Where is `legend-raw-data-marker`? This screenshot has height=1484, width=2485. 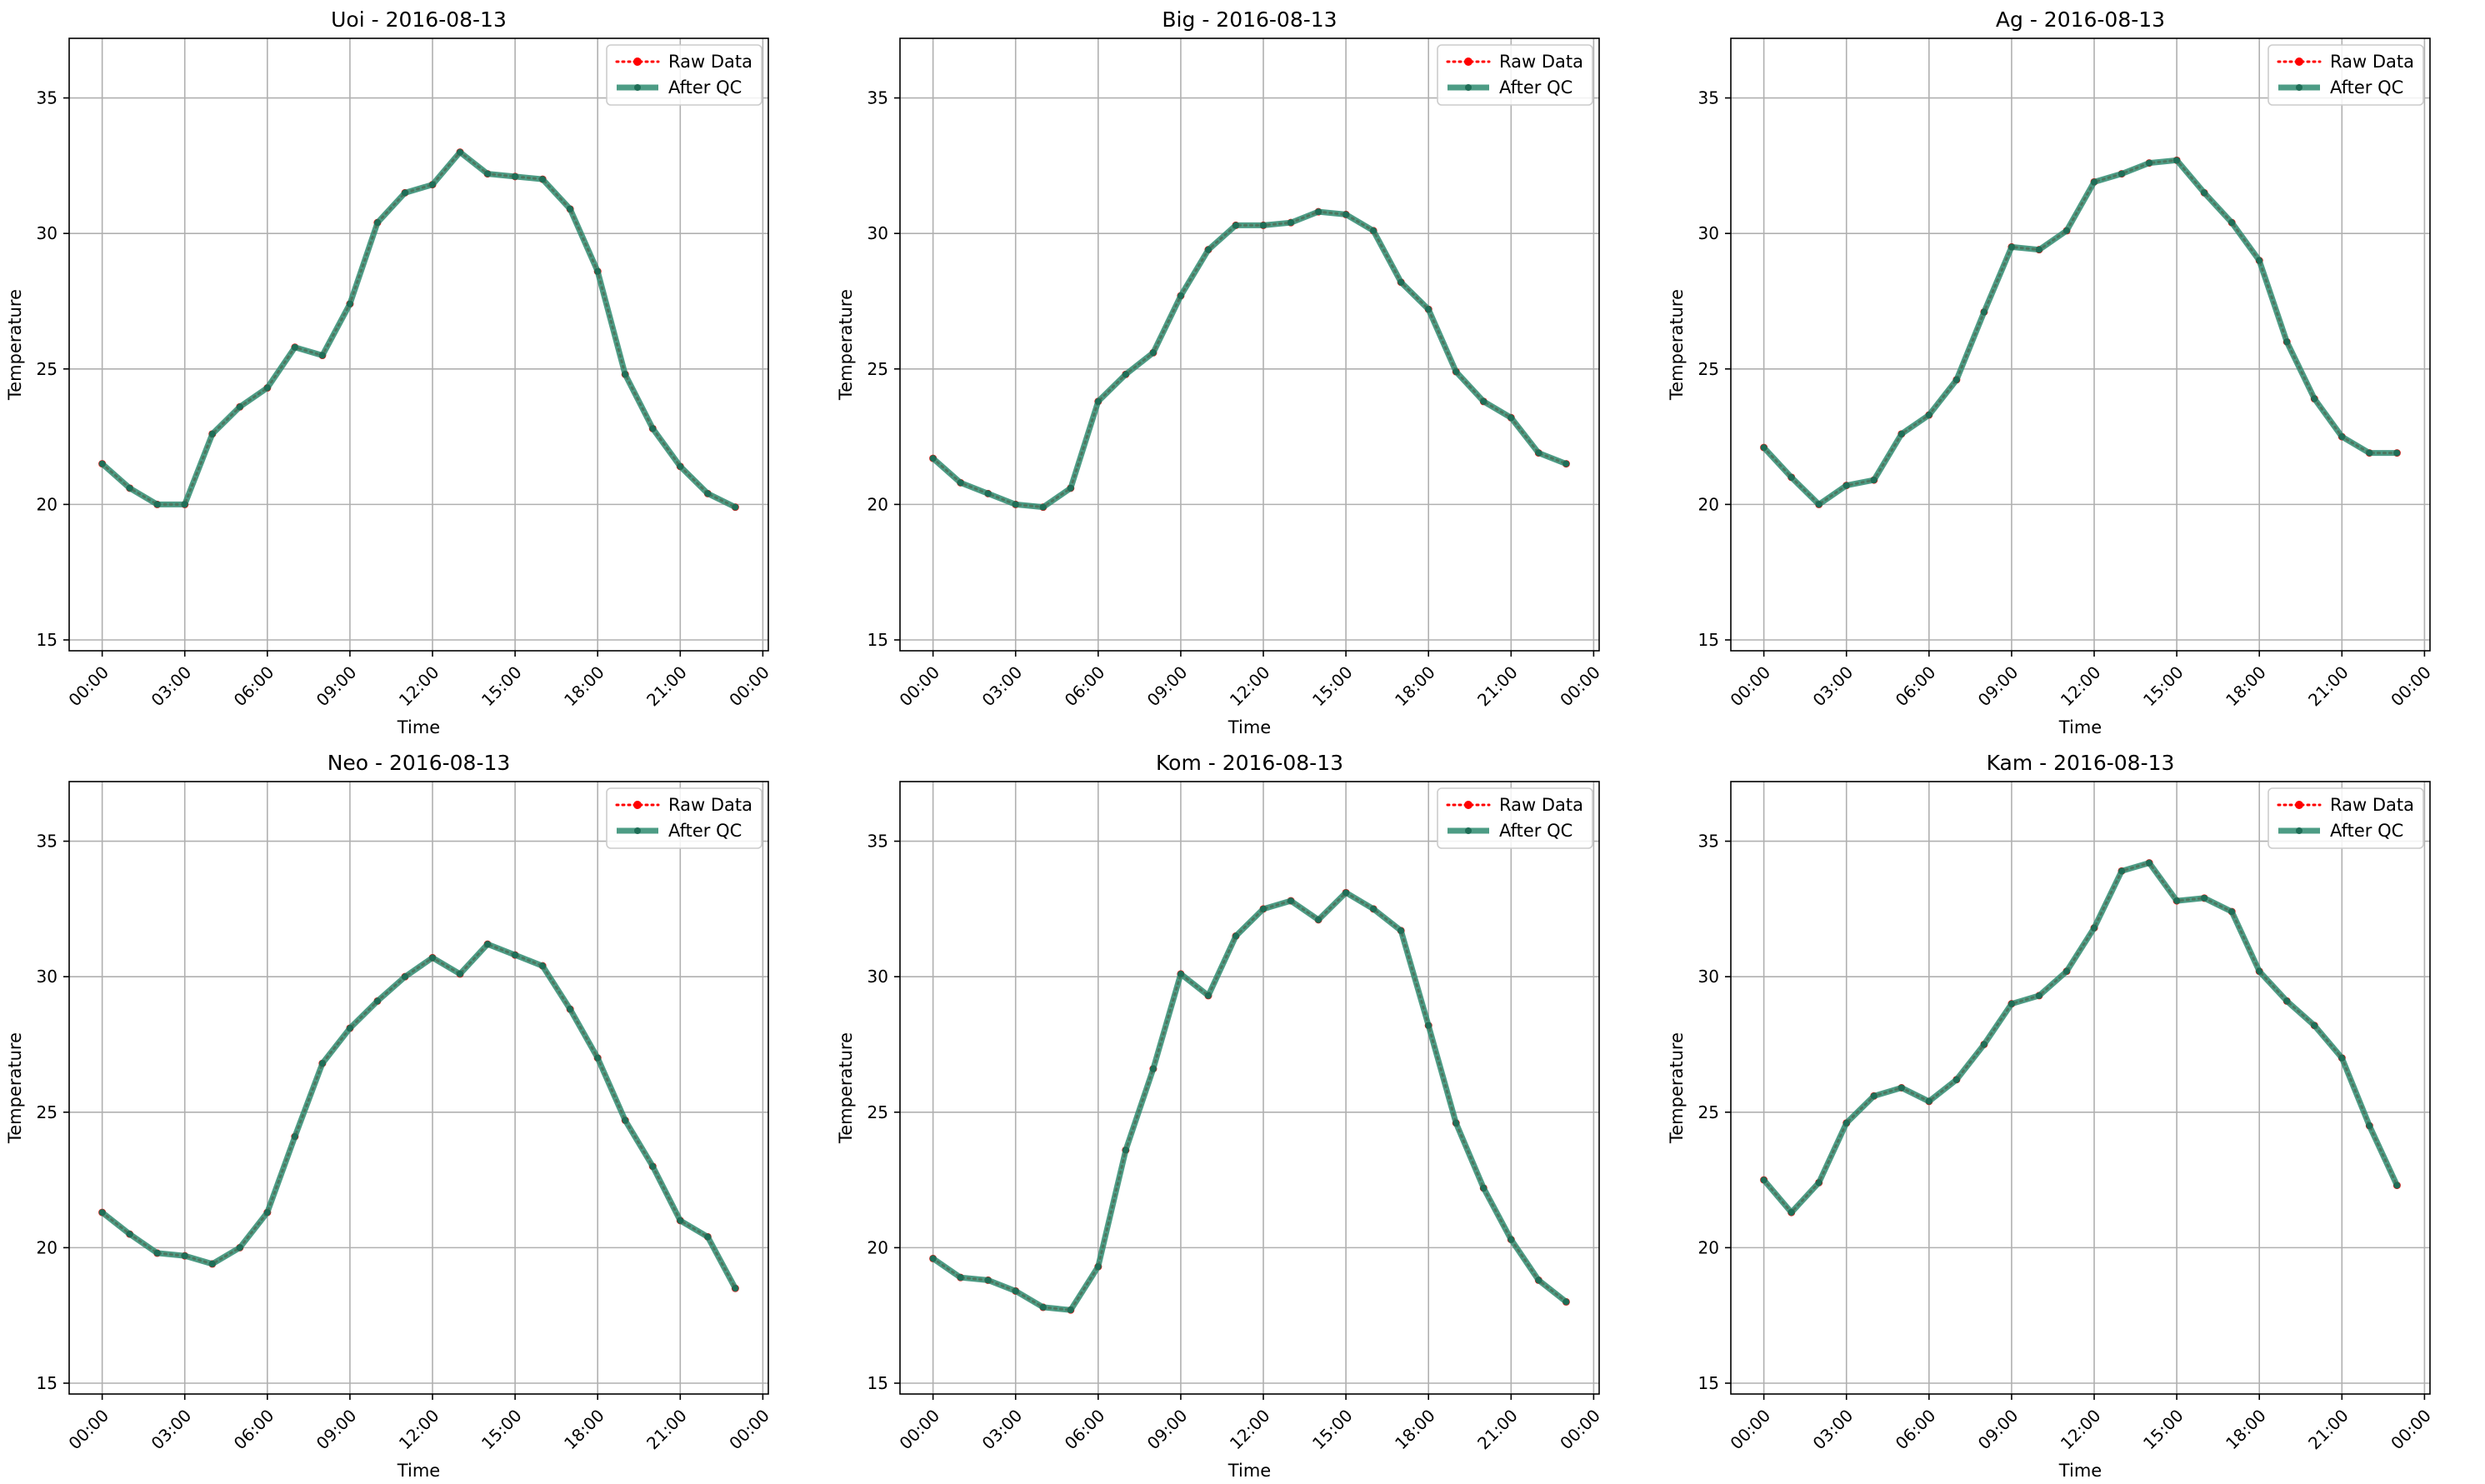 legend-raw-data-marker is located at coordinates (2299, 805).